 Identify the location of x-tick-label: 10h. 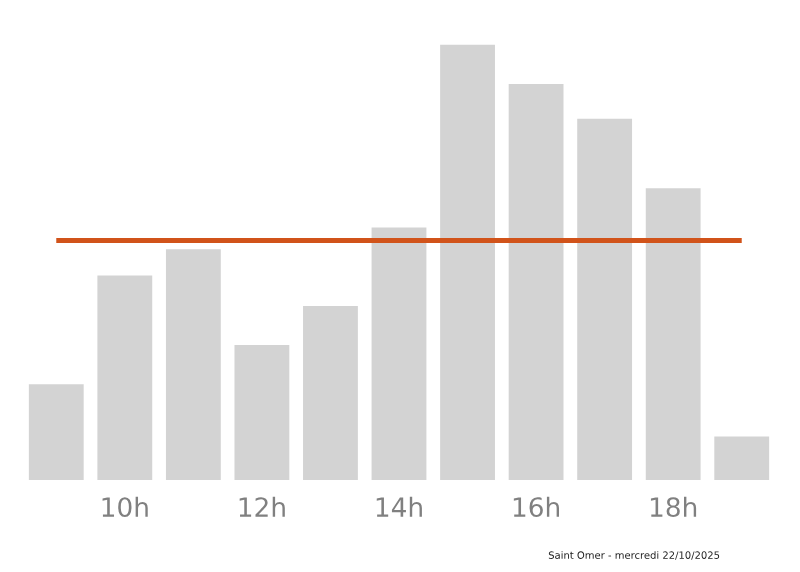
(125, 507).